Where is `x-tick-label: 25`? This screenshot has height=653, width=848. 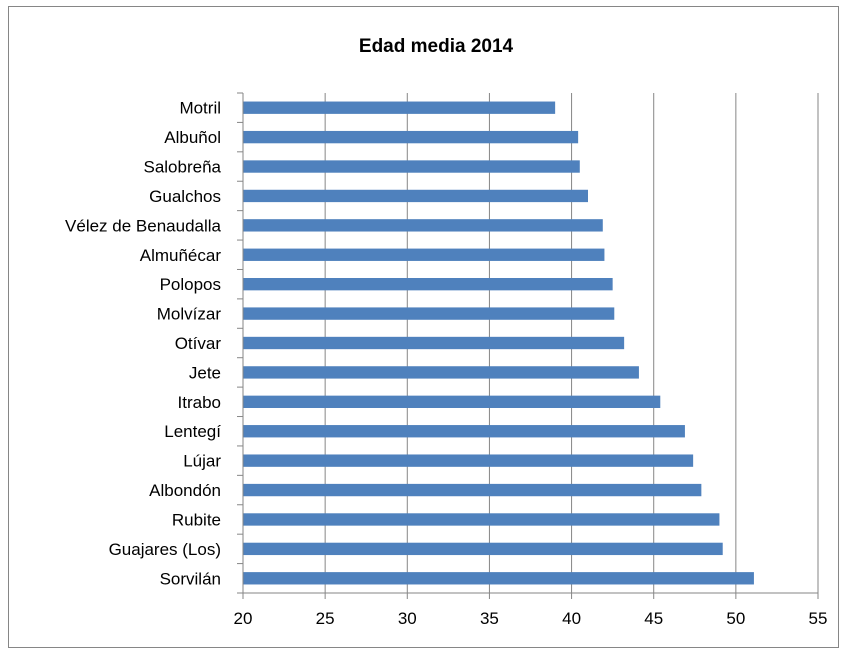 x-tick-label: 25 is located at coordinates (325, 618).